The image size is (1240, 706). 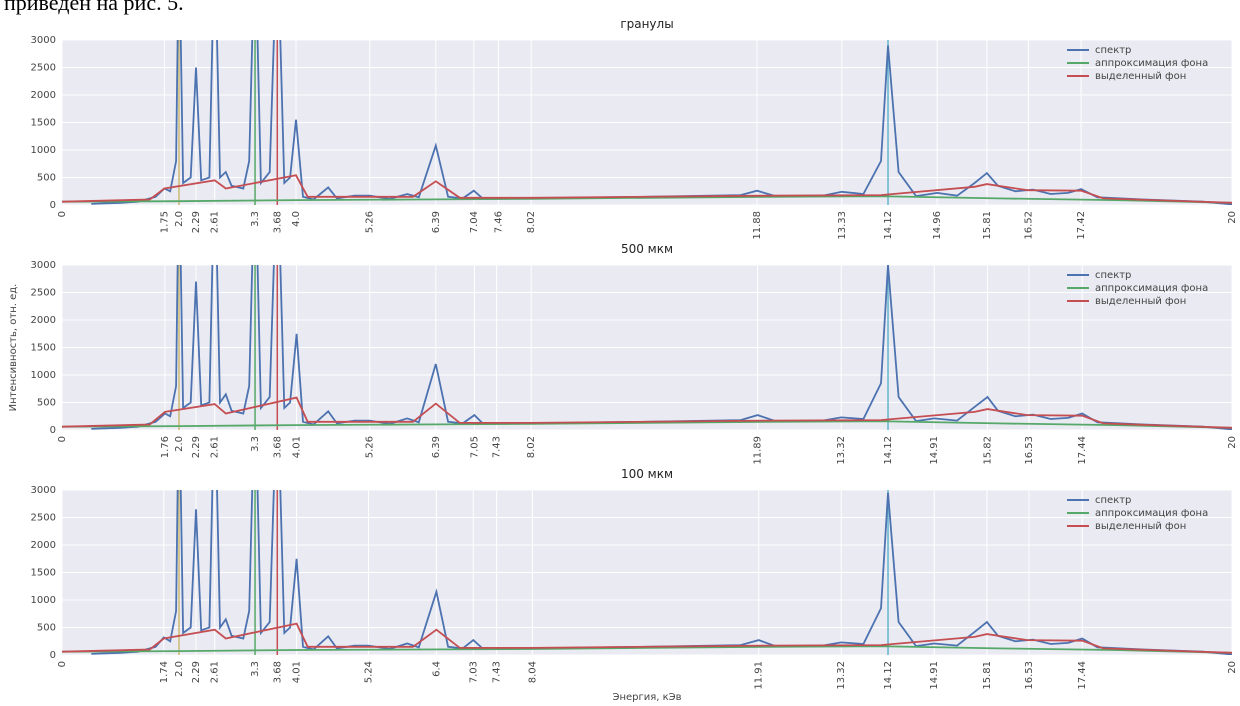 What do you see at coordinates (369, 672) in the screenshot?
I see `x-tick-label: 5.24` at bounding box center [369, 672].